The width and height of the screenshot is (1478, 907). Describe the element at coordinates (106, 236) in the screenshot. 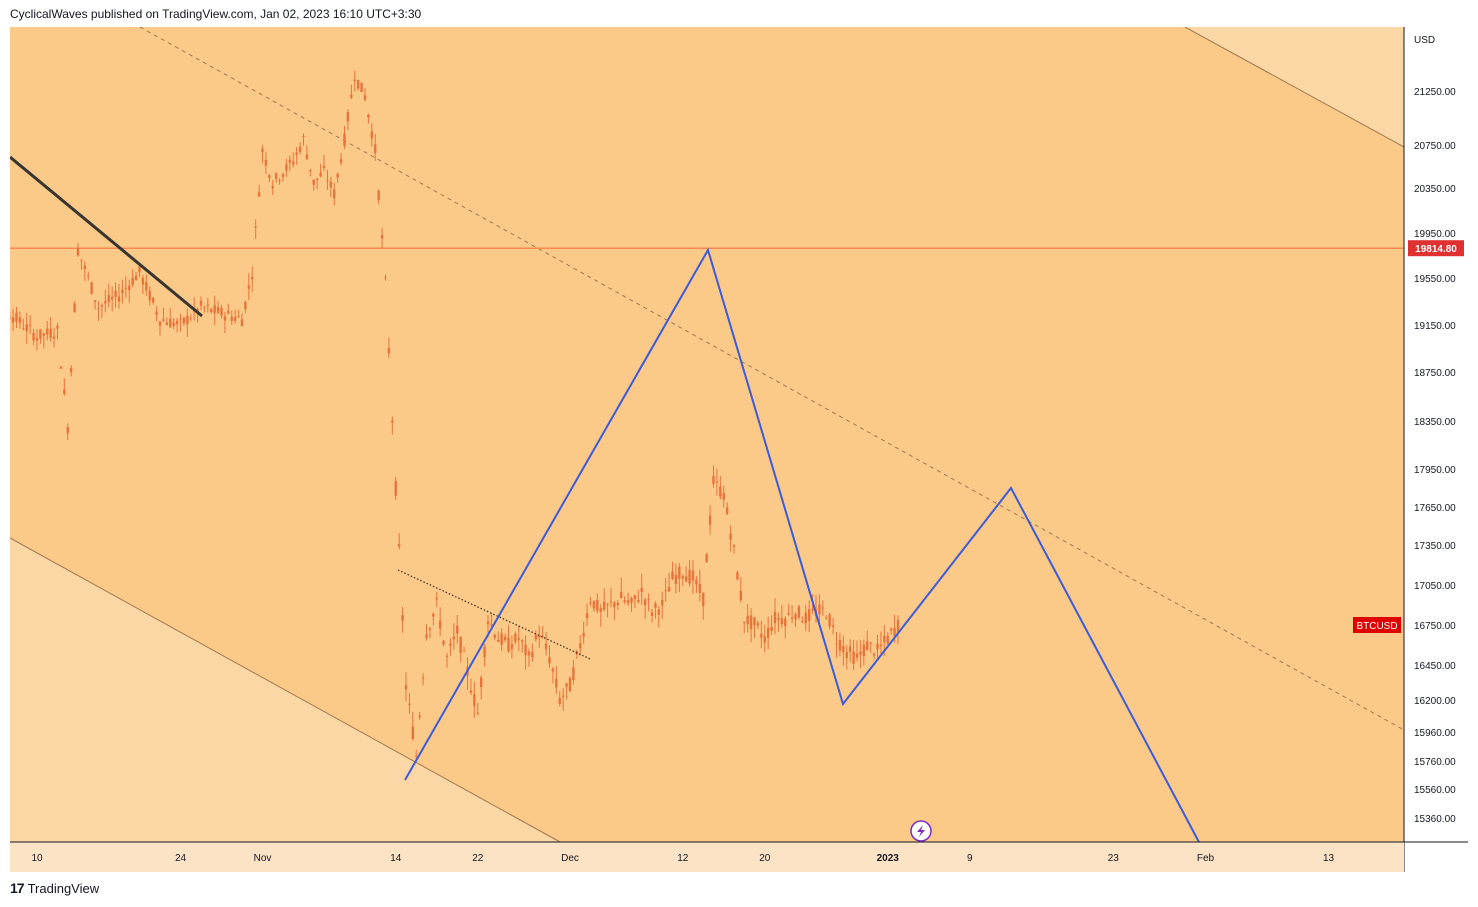

I see `downtrend-line` at that location.